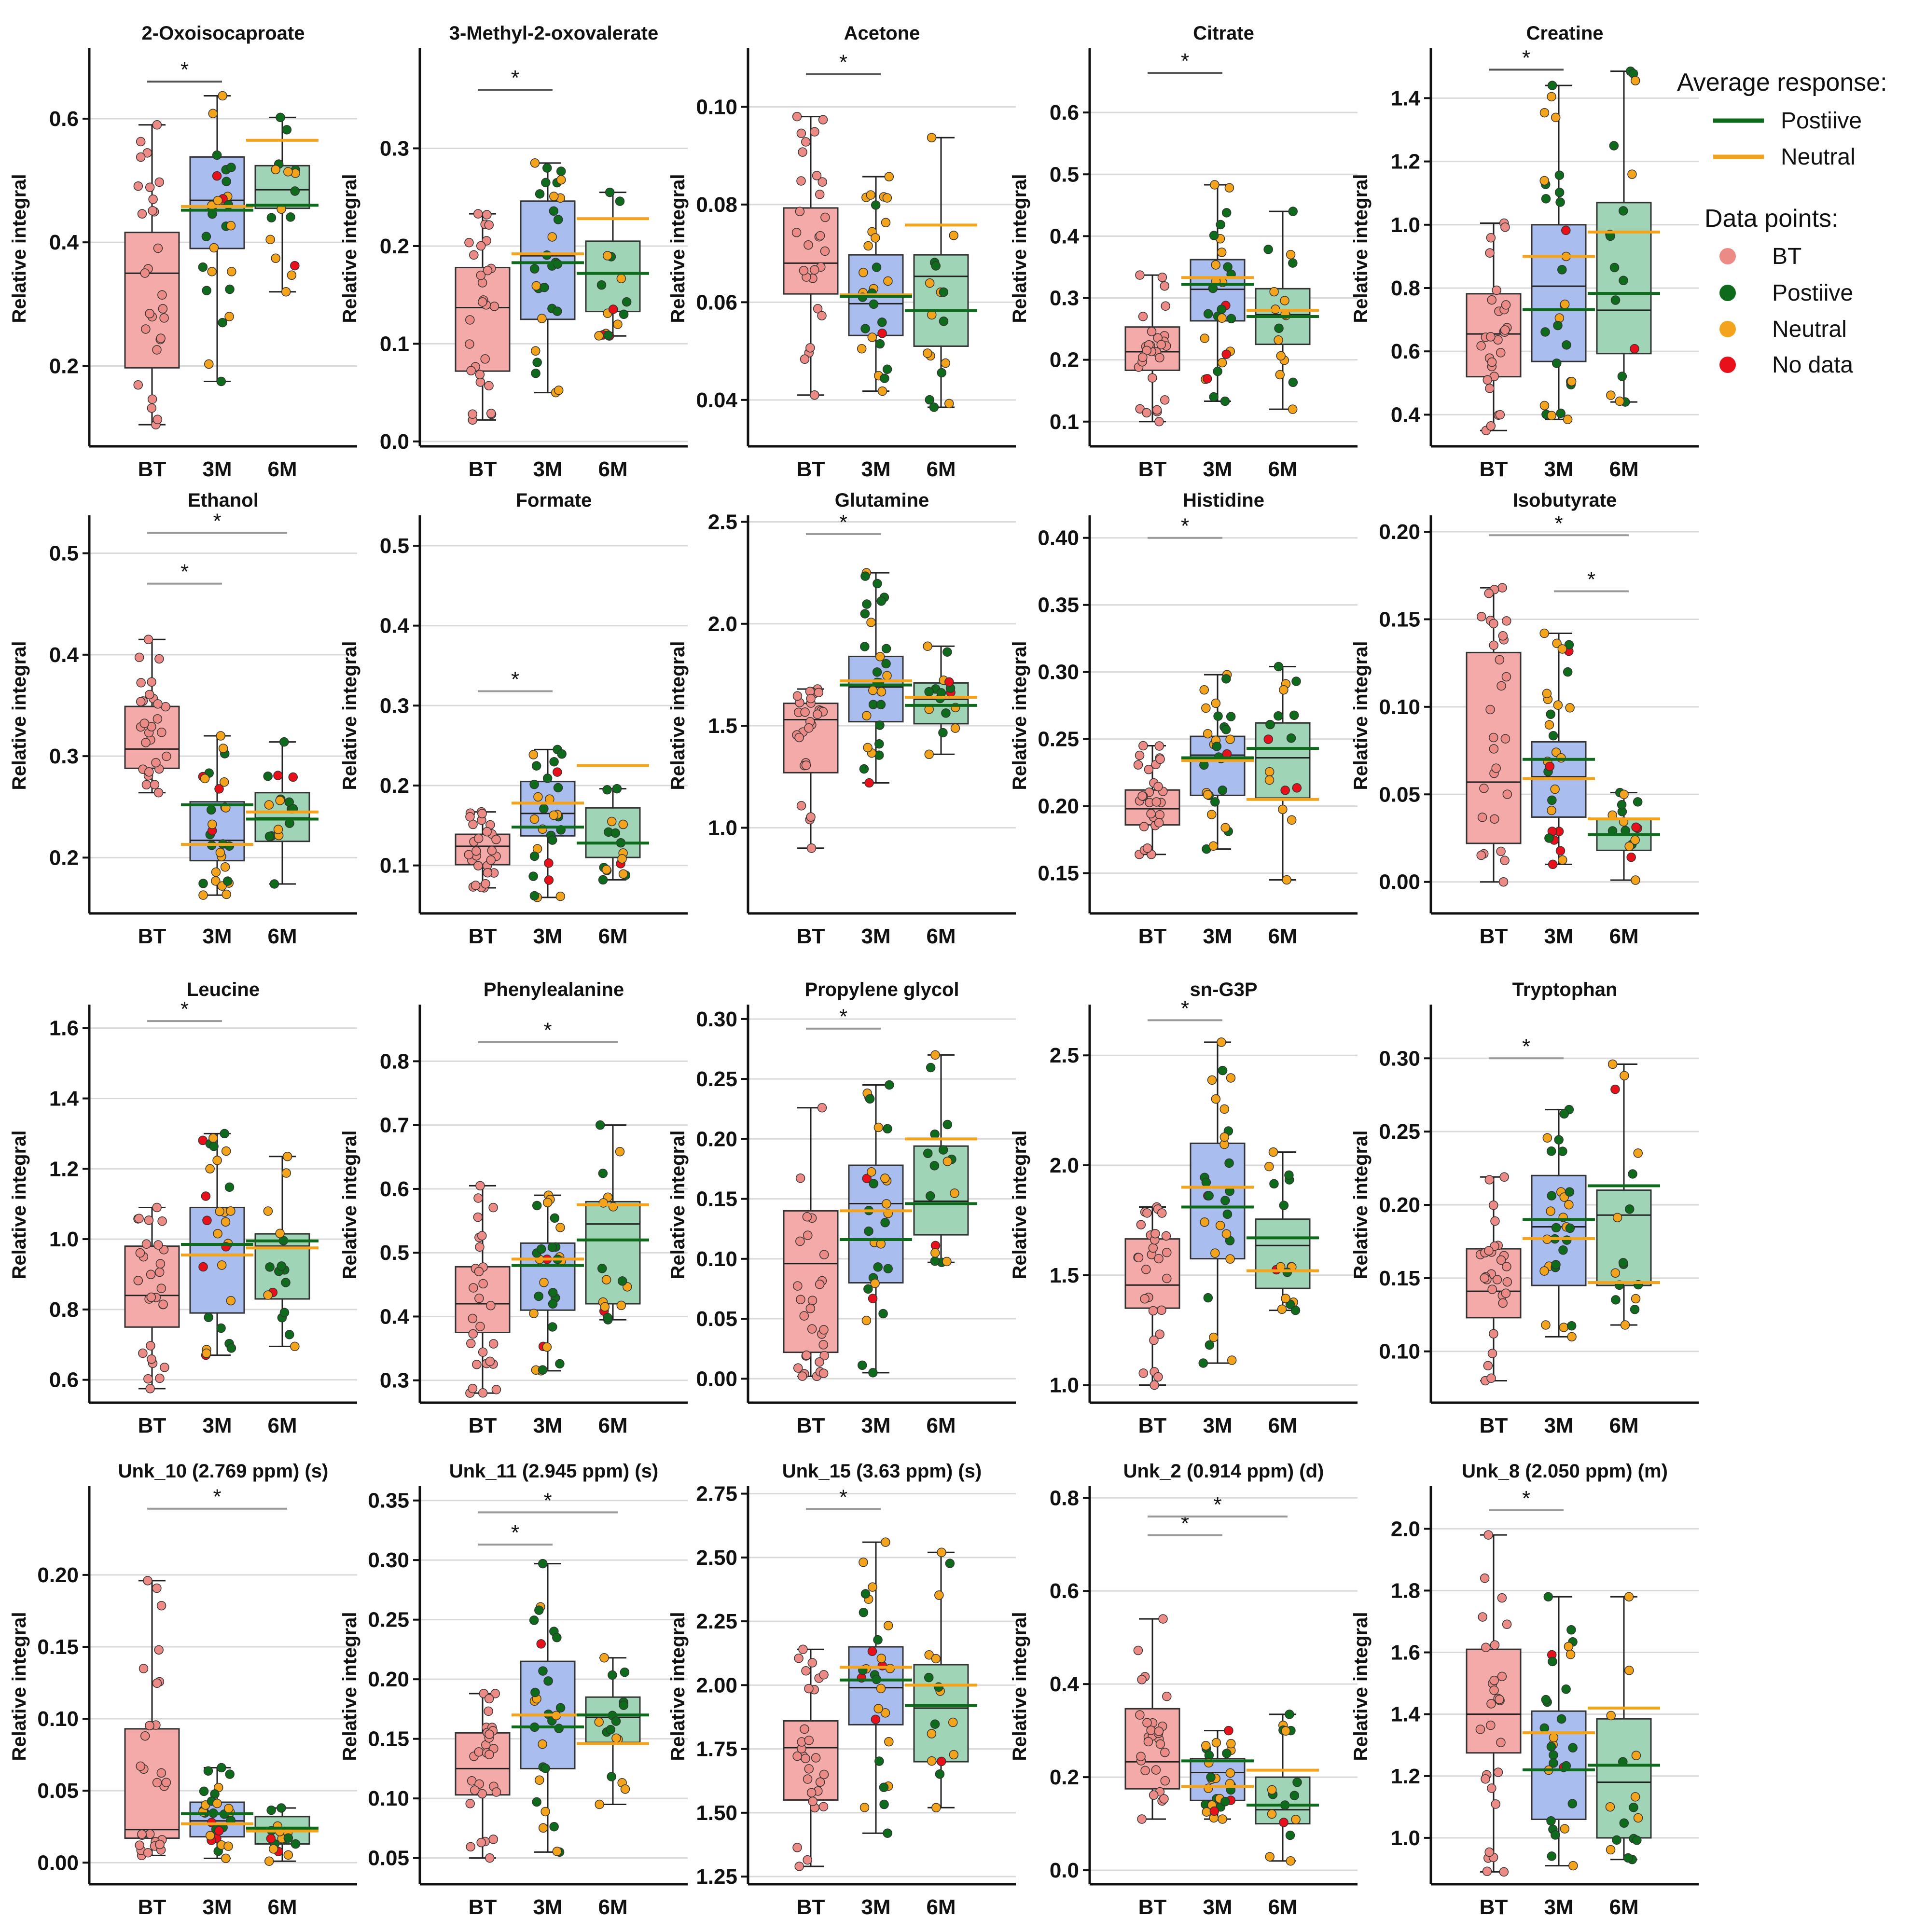  Describe the element at coordinates (717, 1749) in the screenshot. I see `y-tick-label: 1.75` at that location.